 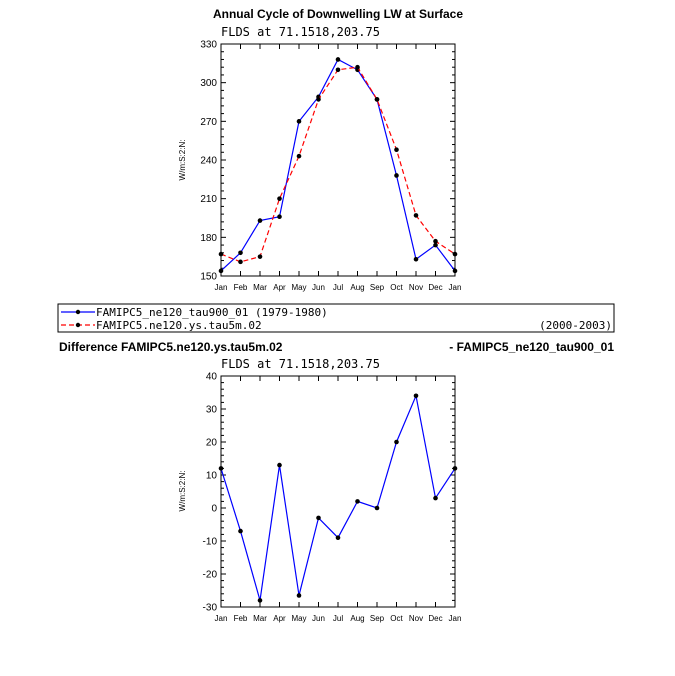 What do you see at coordinates (336, 318) in the screenshot?
I see `legend-box` at bounding box center [336, 318].